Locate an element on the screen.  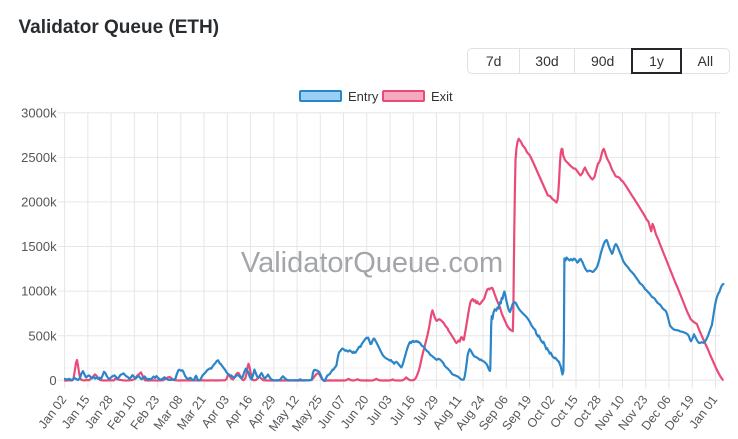
svg-text: 2000k is located at coordinates (39, 202).